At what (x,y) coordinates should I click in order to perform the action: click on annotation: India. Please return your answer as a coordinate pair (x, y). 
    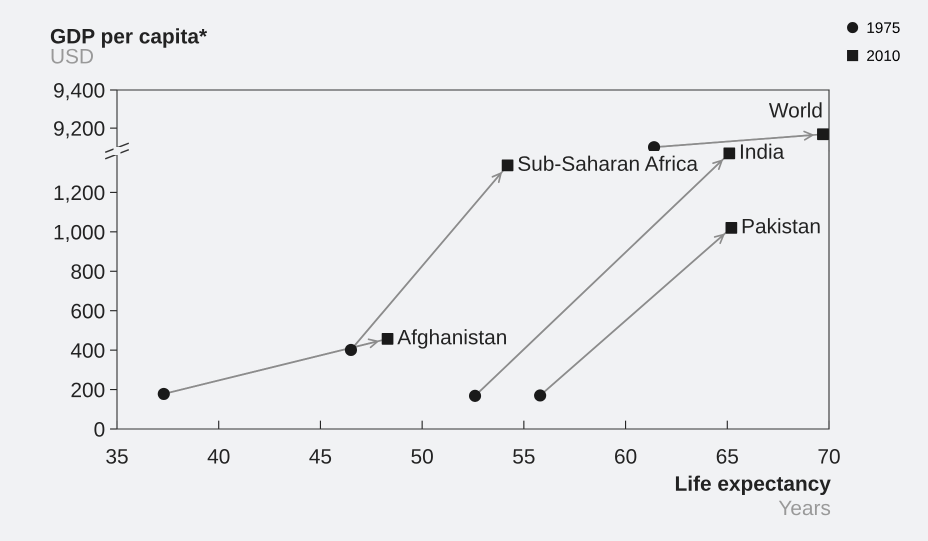
    Looking at the image, I should click on (762, 151).